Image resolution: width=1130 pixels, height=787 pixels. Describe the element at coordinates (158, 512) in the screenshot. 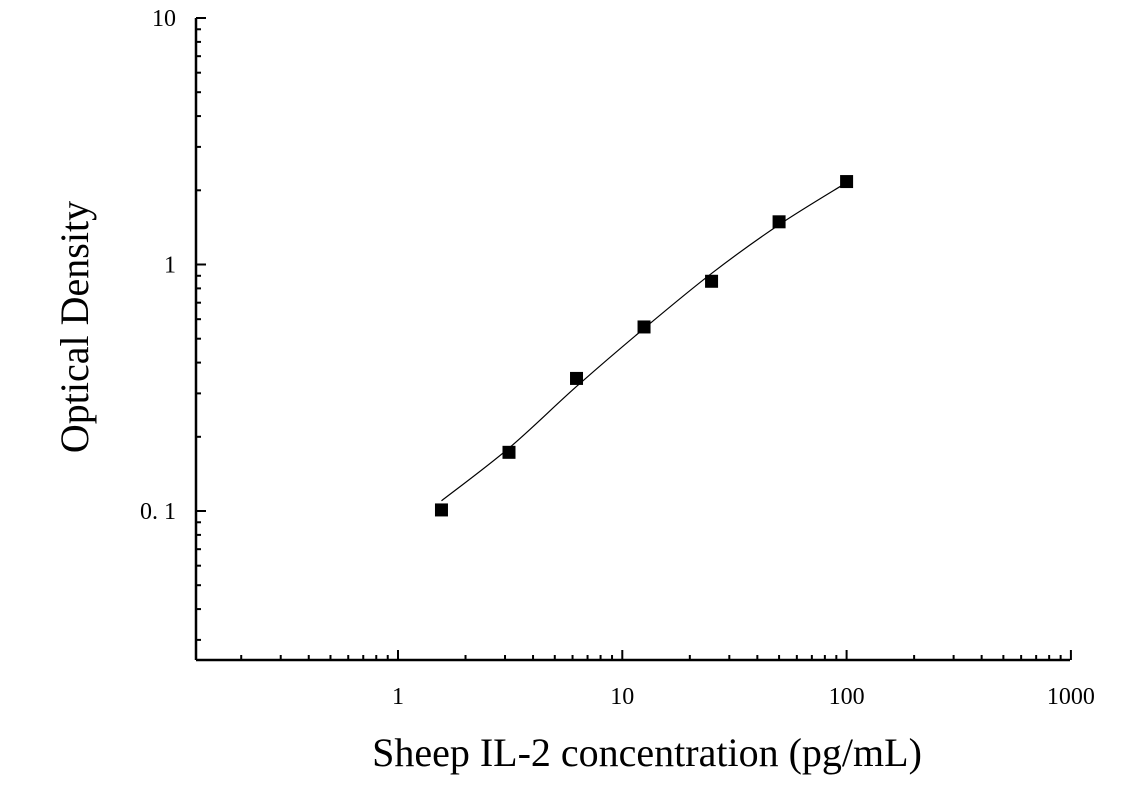

I see `y-tick-label: 0. 1` at that location.